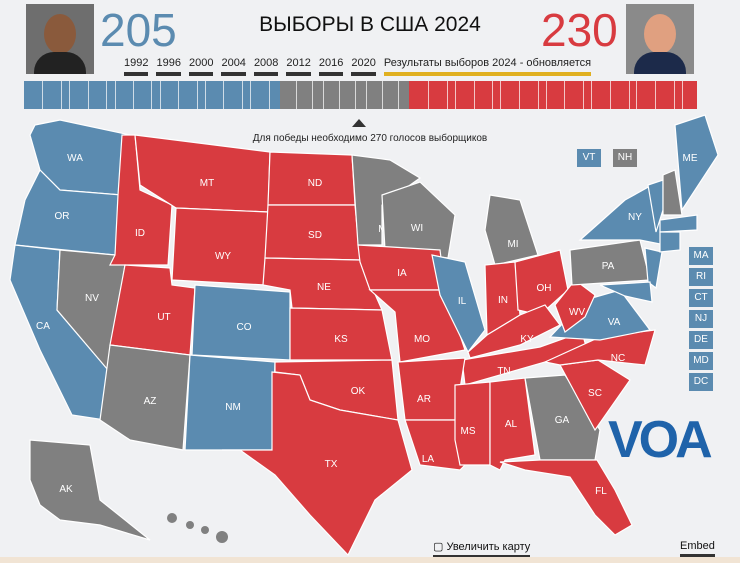 This screenshot has height=563, width=740. I want to click on state-label-sc: SC, so click(595, 393).